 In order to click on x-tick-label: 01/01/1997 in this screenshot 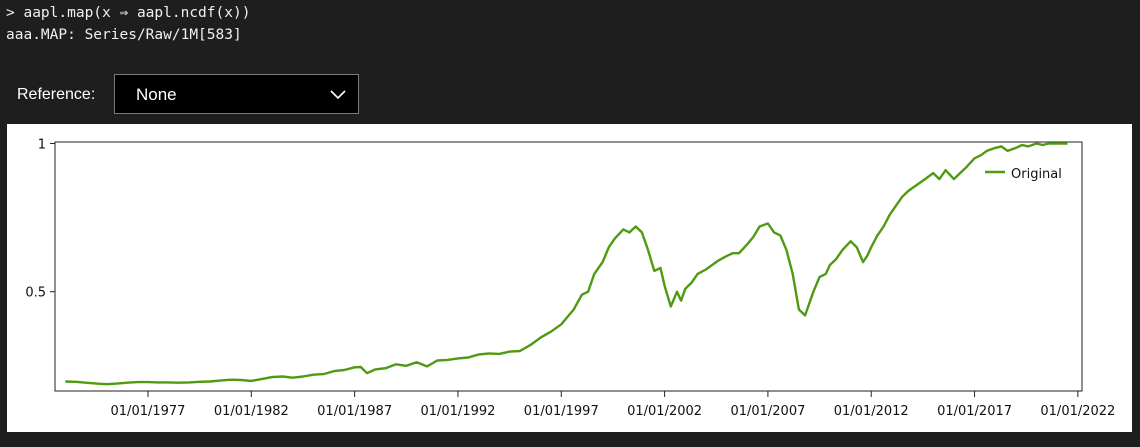, I will do `click(561, 411)`.